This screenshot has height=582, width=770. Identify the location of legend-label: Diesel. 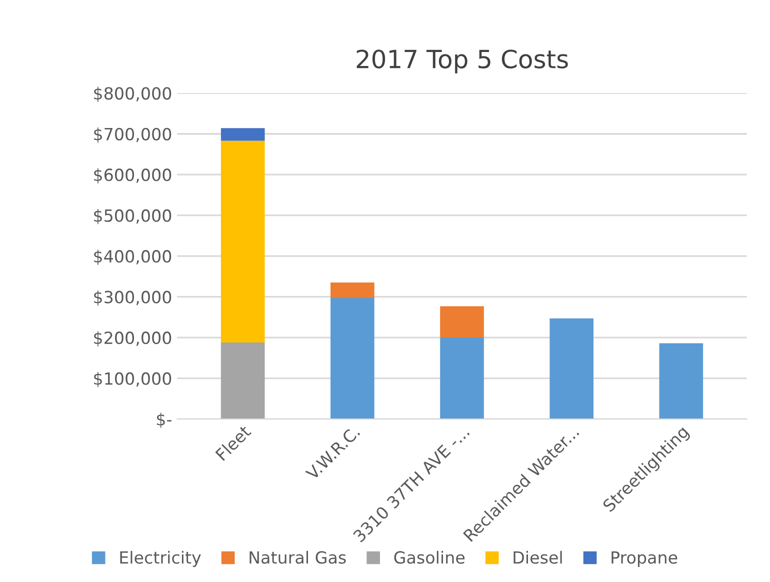
(538, 557).